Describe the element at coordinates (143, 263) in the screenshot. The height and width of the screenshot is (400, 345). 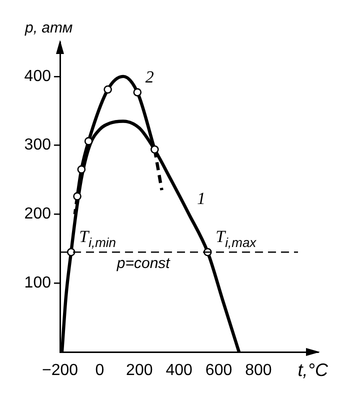
I see `ref-line-label: p=const` at that location.